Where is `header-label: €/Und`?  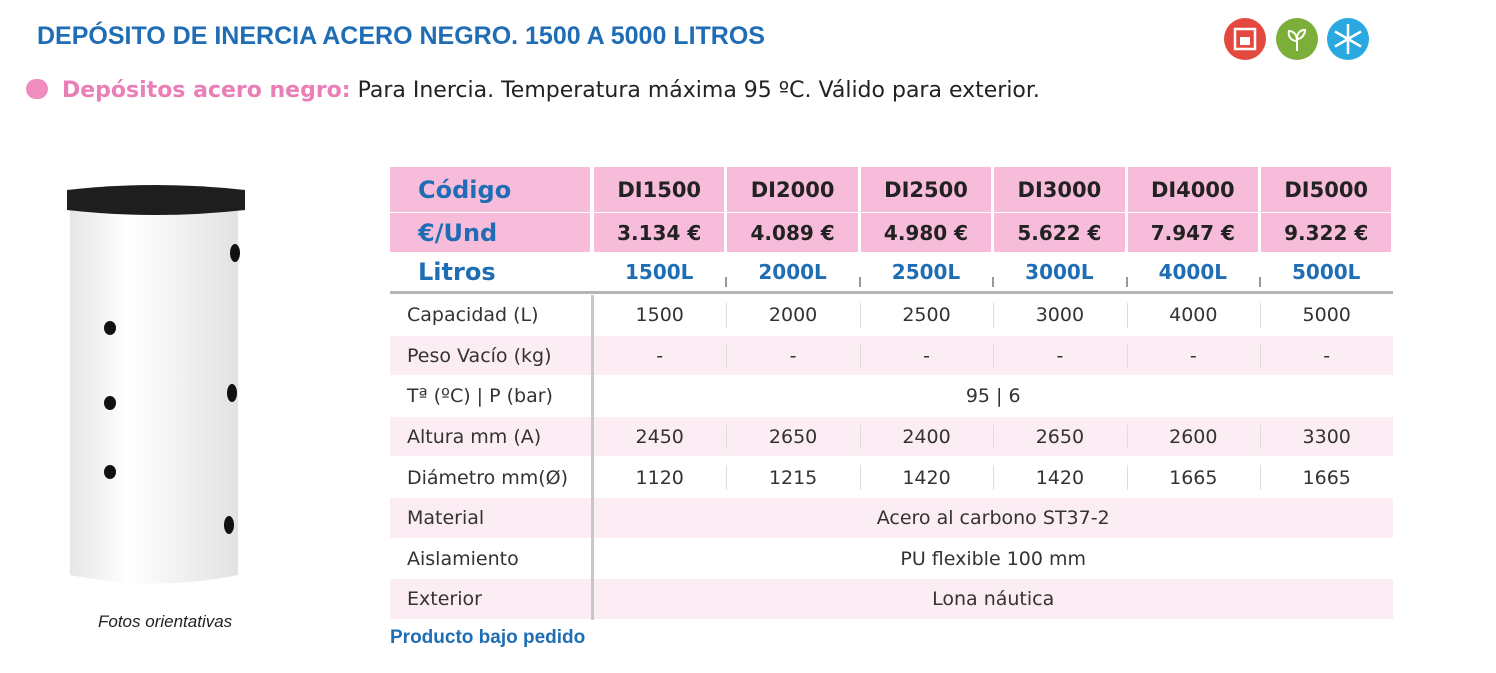
header-label: €/Und is located at coordinates (490, 232).